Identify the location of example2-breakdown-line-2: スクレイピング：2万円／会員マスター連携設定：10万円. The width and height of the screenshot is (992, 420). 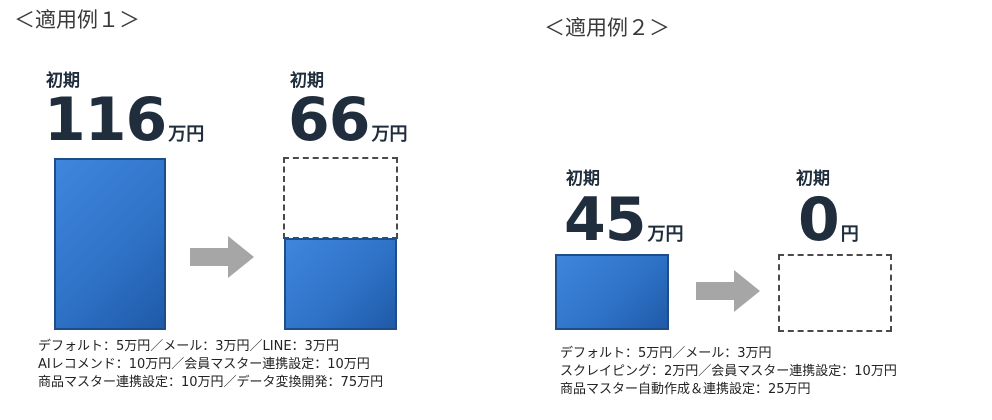
(728, 371).